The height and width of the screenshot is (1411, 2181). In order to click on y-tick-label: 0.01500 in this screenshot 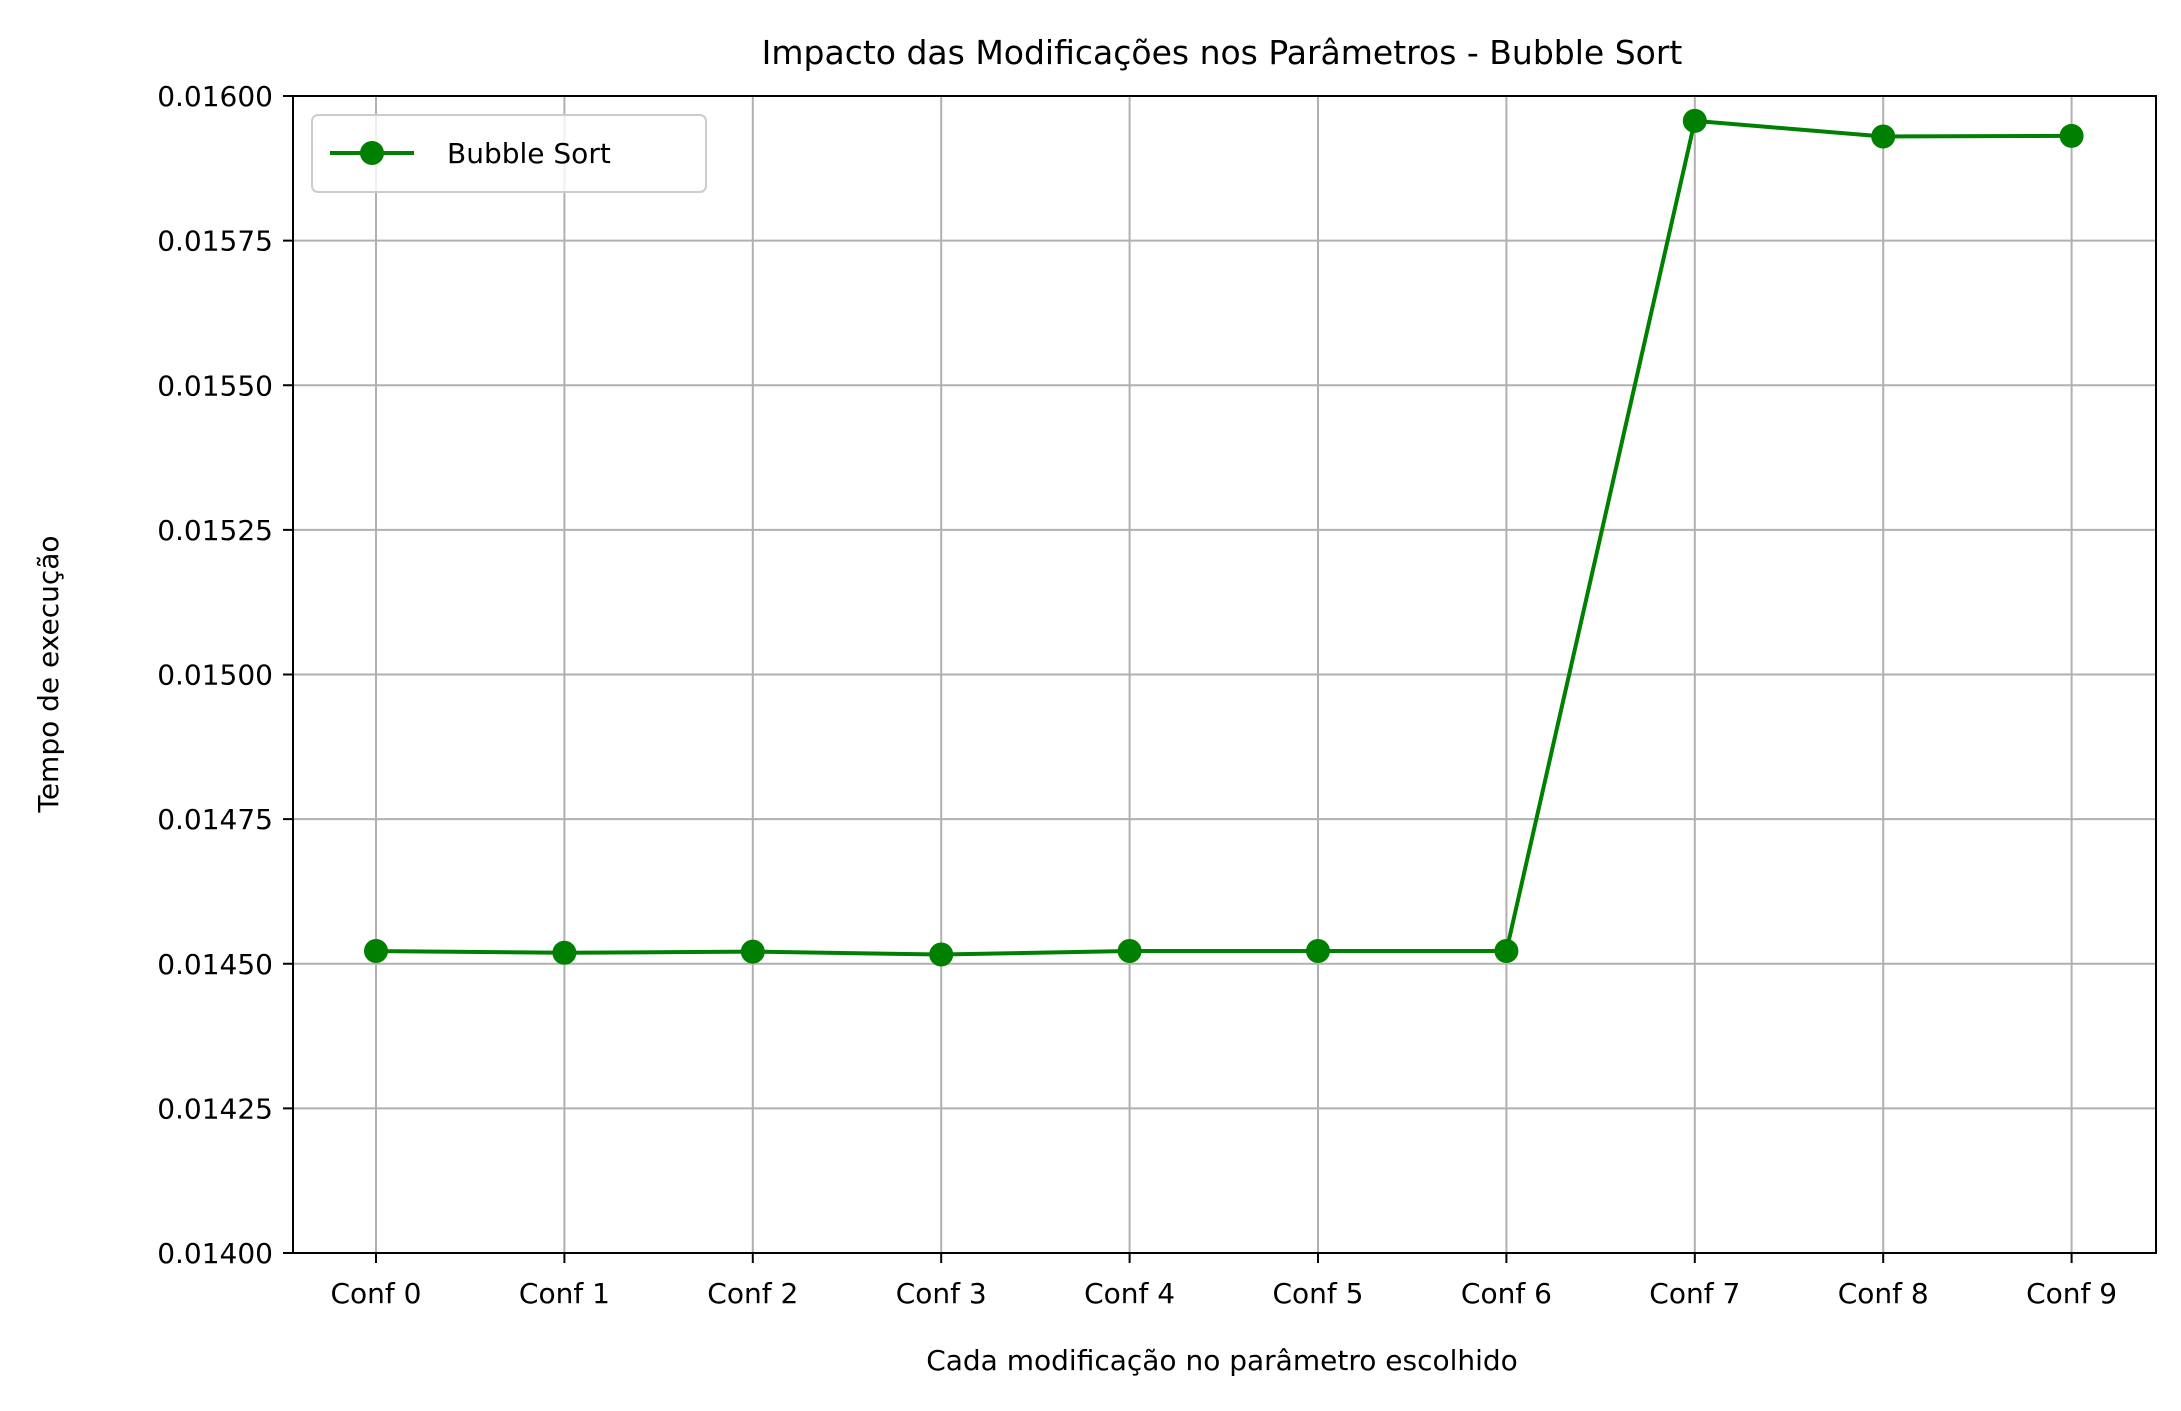, I will do `click(215, 675)`.